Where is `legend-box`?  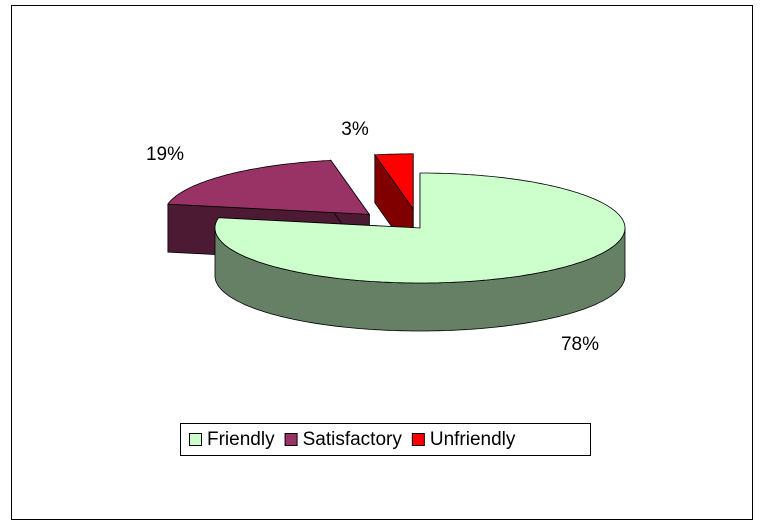 legend-box is located at coordinates (385, 439).